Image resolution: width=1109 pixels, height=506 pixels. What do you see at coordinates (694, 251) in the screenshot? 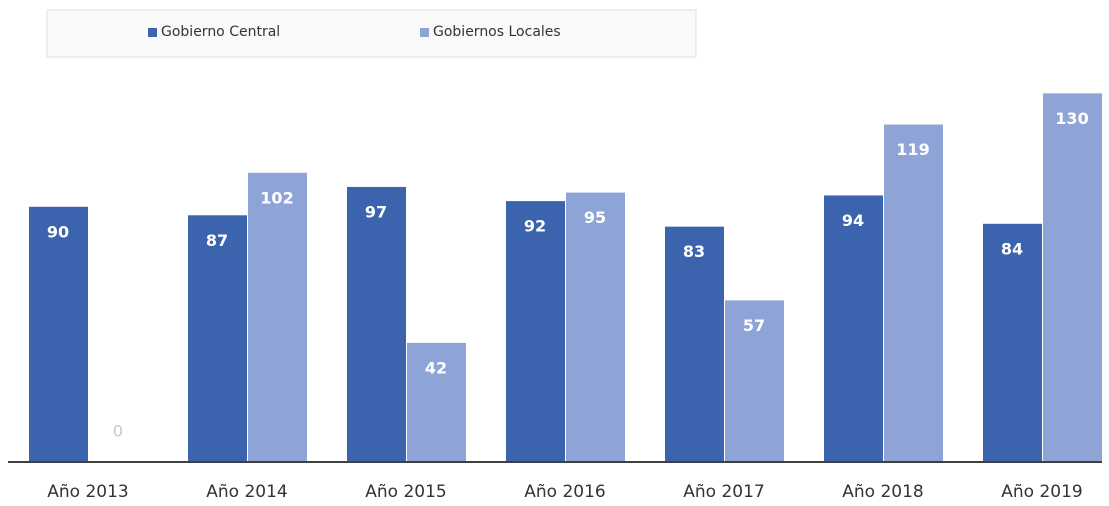
I see `data-label: 83` at bounding box center [694, 251].